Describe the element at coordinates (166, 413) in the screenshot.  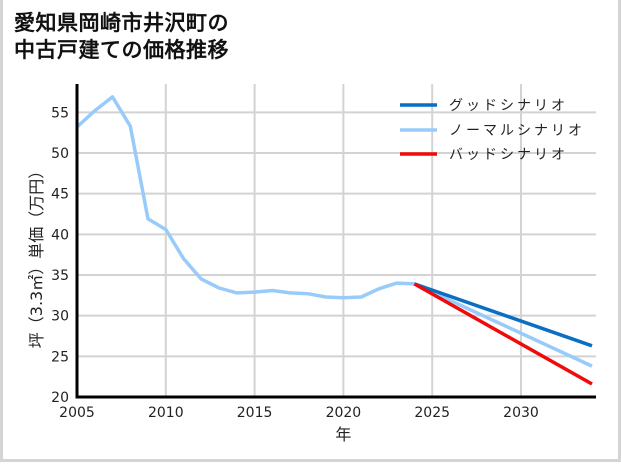
I see `x-tick-label: 2010` at that location.